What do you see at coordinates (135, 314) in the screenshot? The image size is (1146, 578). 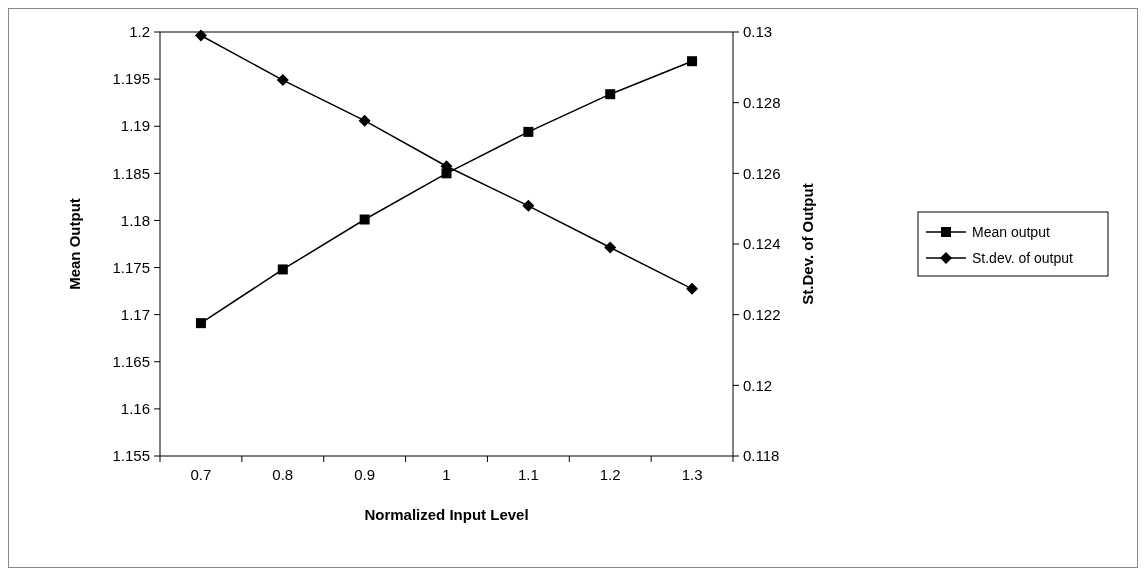 I see `y-tick-label: 1.17` at bounding box center [135, 314].